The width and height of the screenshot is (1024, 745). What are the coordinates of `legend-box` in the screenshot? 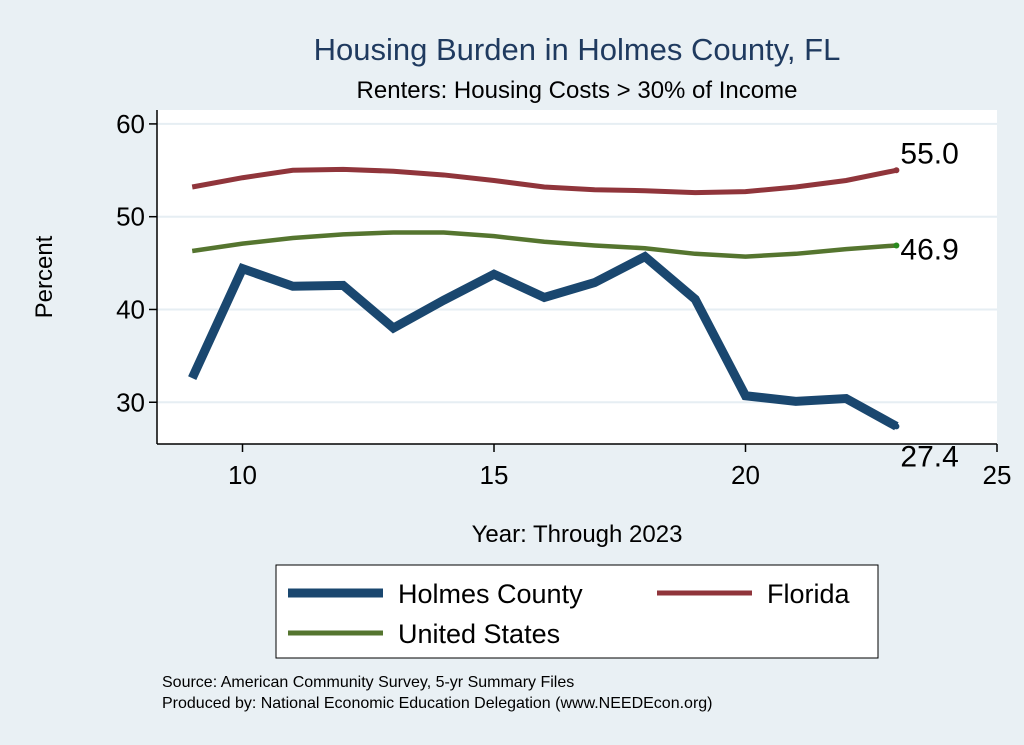 It's located at (577, 611).